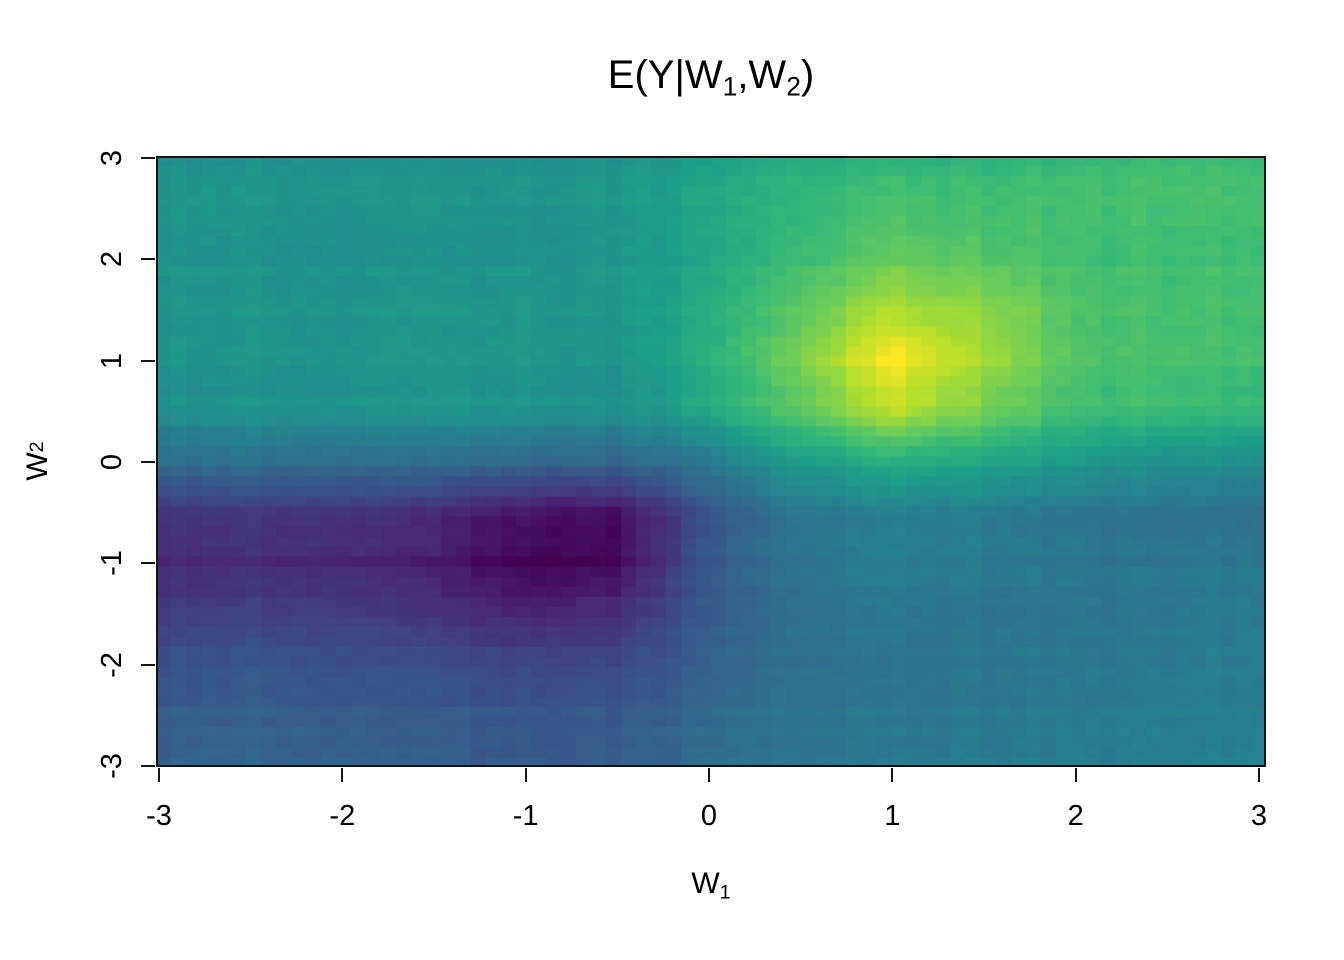 This screenshot has height=960, width=1344. Describe the element at coordinates (762, 75) in the screenshot. I see `title-text-mid: ,W` at that location.